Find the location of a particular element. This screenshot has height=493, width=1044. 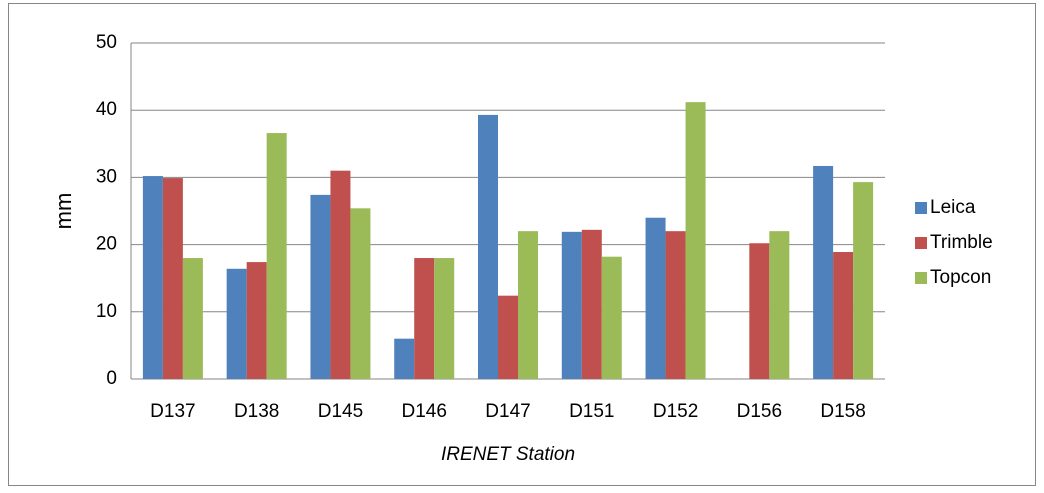

y-axis-title: mm is located at coordinates (63, 211).